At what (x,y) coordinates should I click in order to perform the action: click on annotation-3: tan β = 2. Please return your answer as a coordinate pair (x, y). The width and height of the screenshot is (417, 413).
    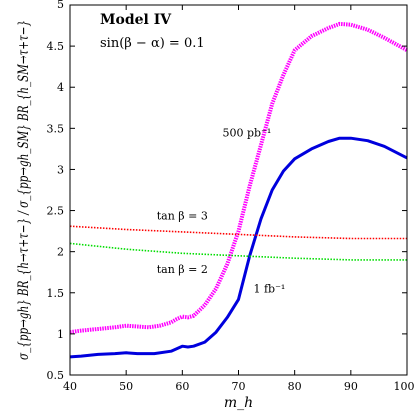
    Looking at the image, I should click on (182, 269).